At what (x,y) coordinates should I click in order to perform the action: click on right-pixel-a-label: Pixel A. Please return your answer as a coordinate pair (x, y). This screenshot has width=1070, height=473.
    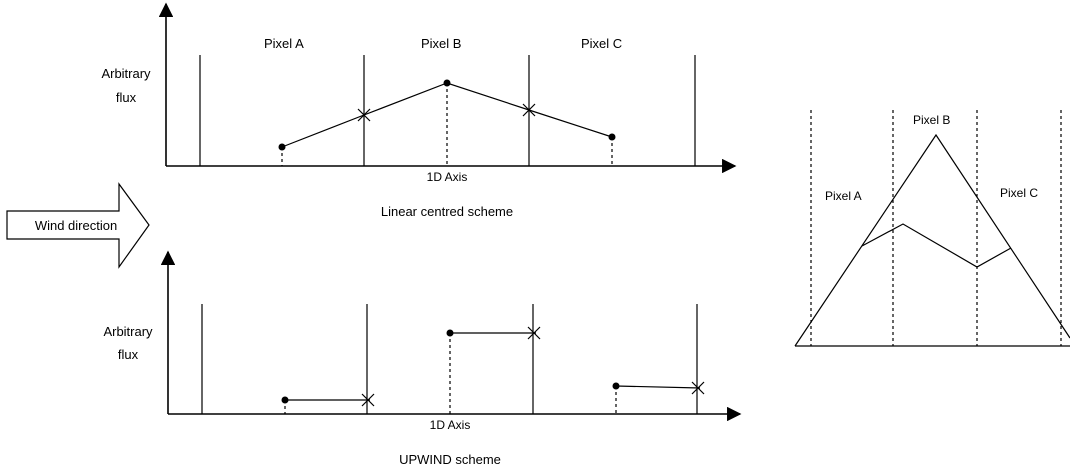
    Looking at the image, I should click on (843, 196).